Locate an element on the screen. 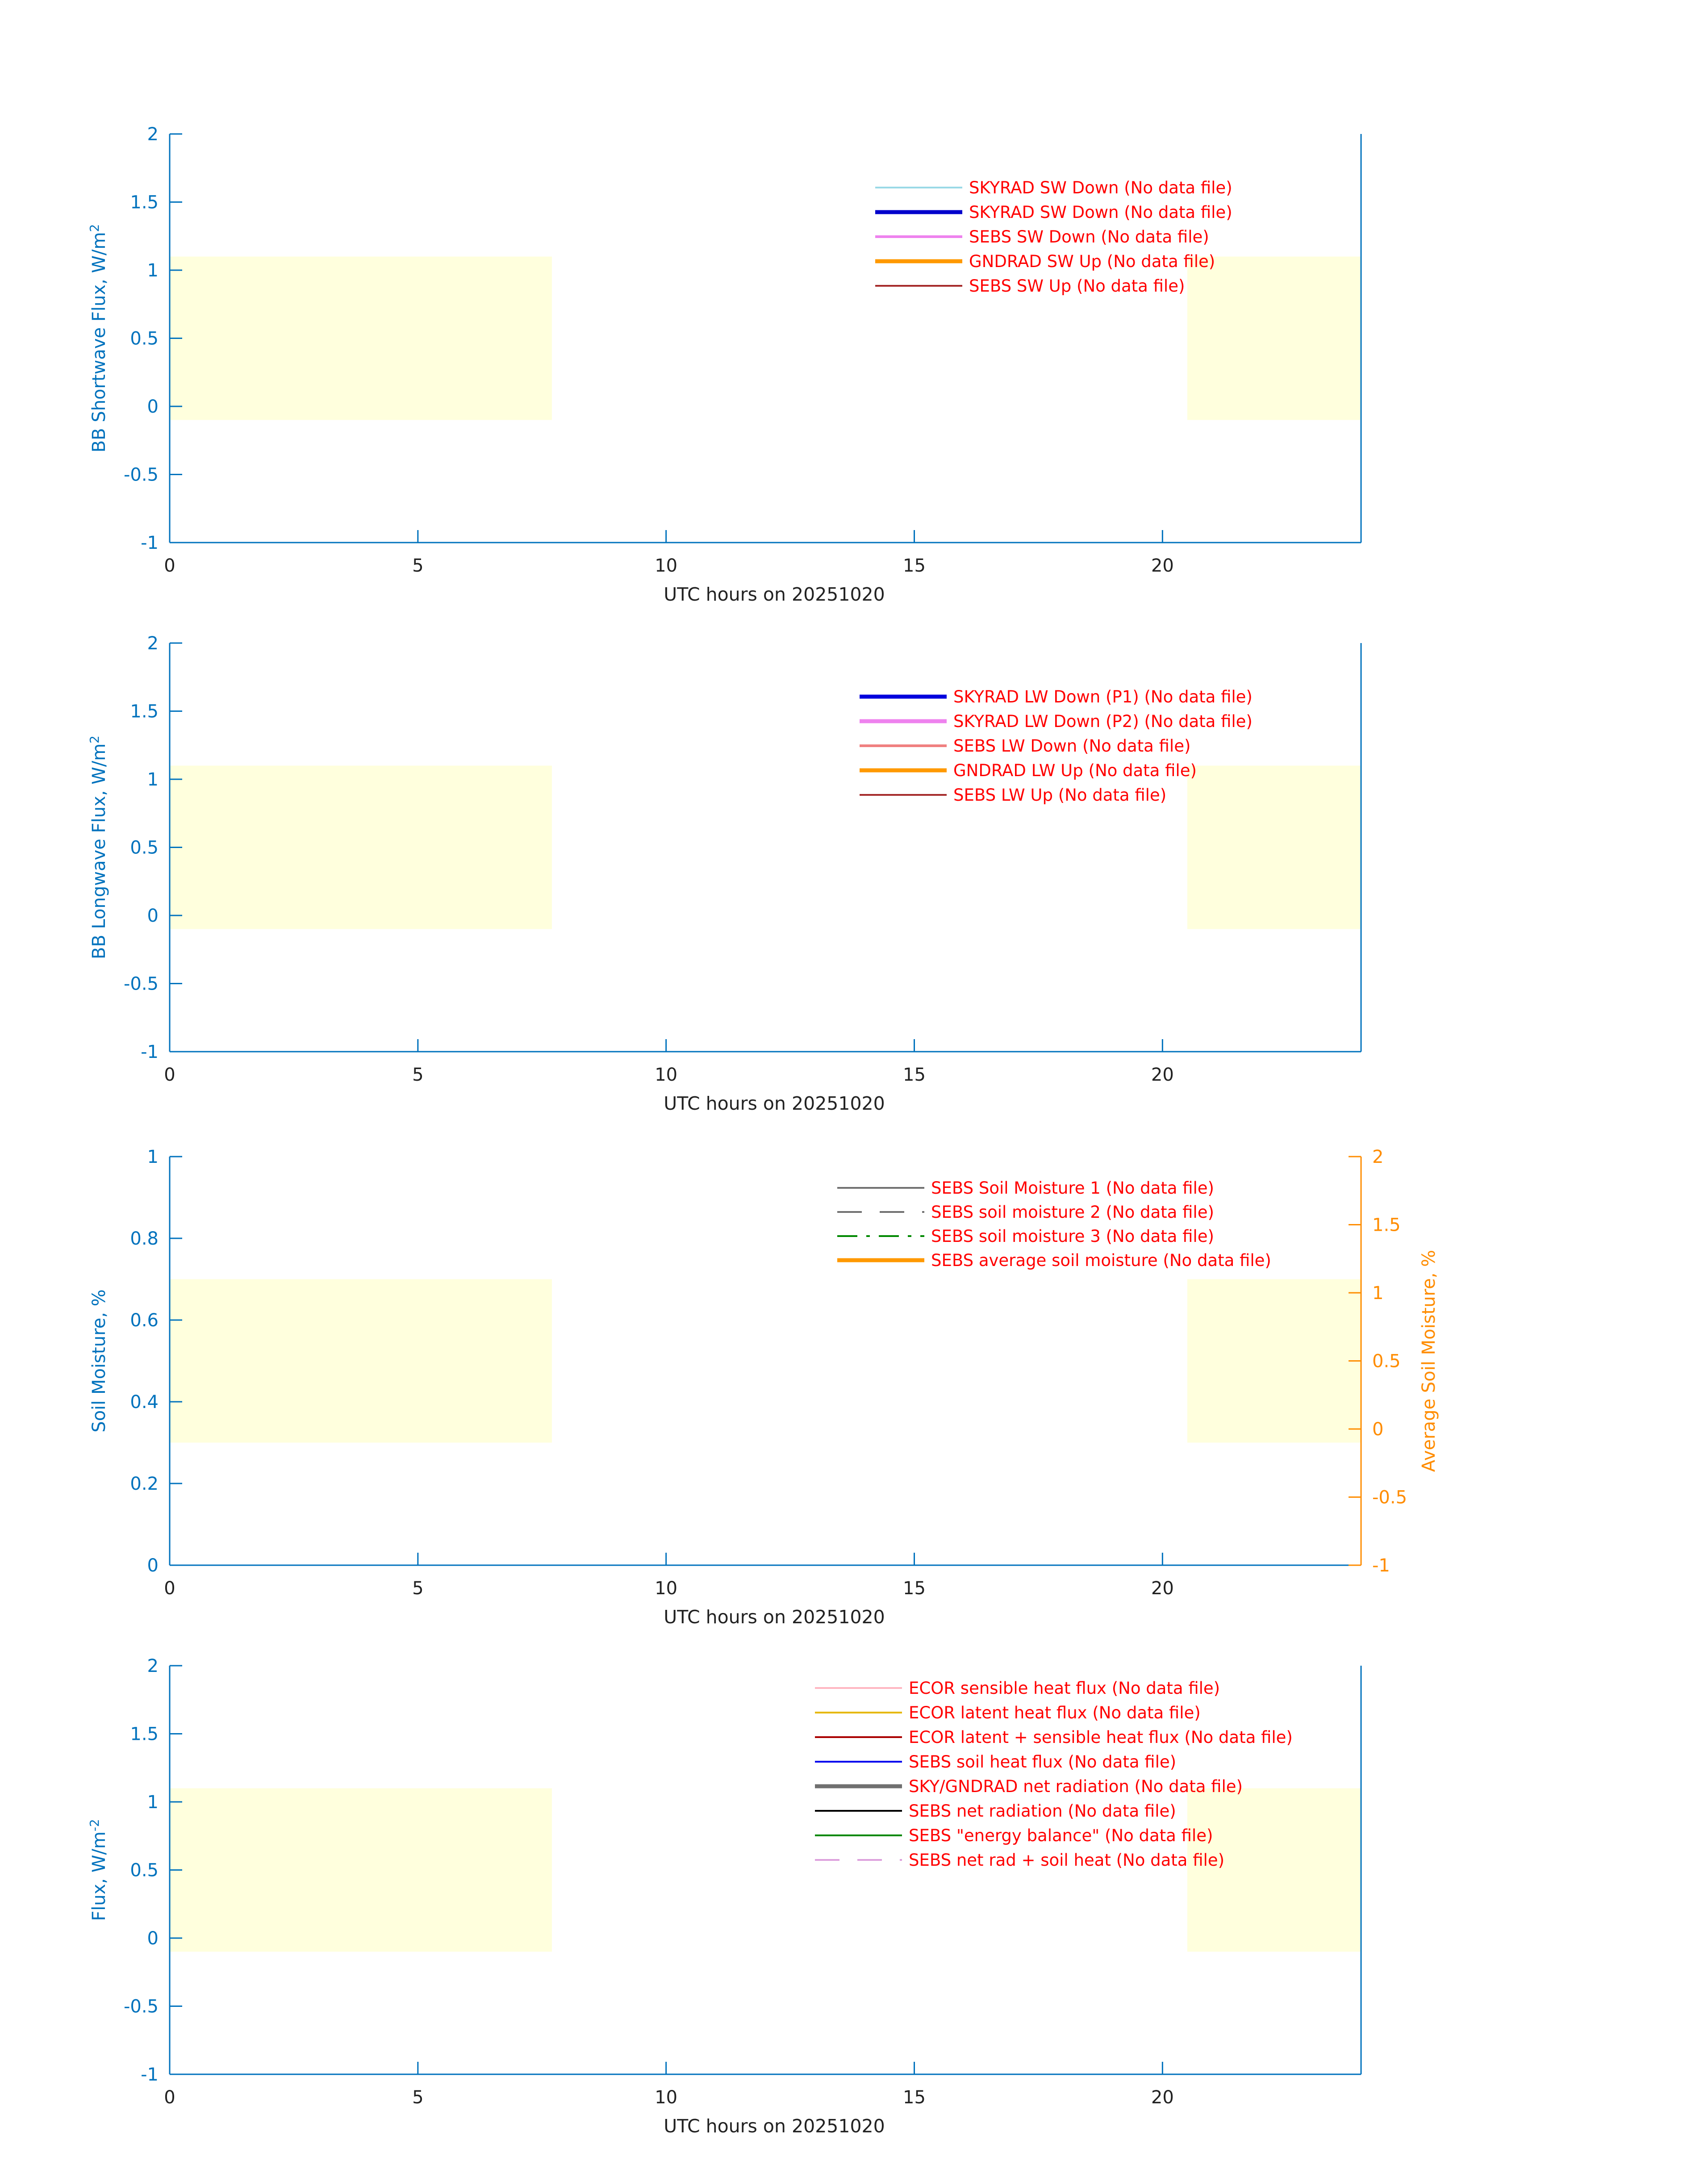 This screenshot has width=1708, height=2177. legend-entry: SKYRAD LW Down (P2) (No data file) is located at coordinates (1103, 721).